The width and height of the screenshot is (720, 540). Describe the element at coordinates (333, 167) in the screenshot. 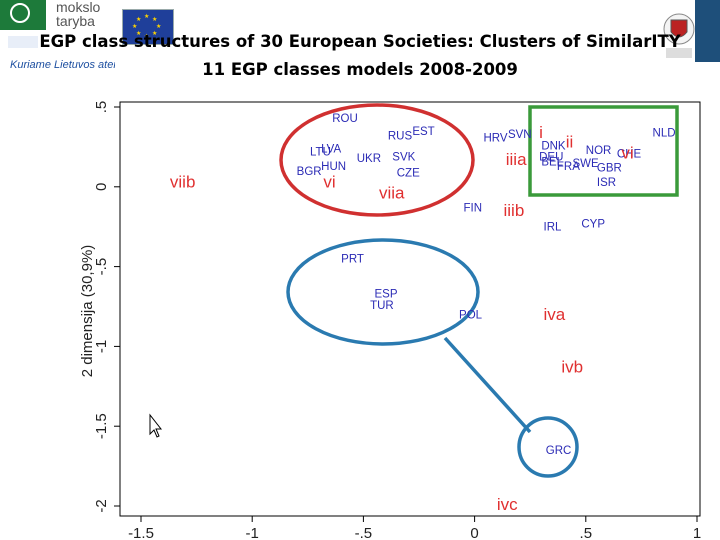

I see `country-point-label: HUN` at that location.